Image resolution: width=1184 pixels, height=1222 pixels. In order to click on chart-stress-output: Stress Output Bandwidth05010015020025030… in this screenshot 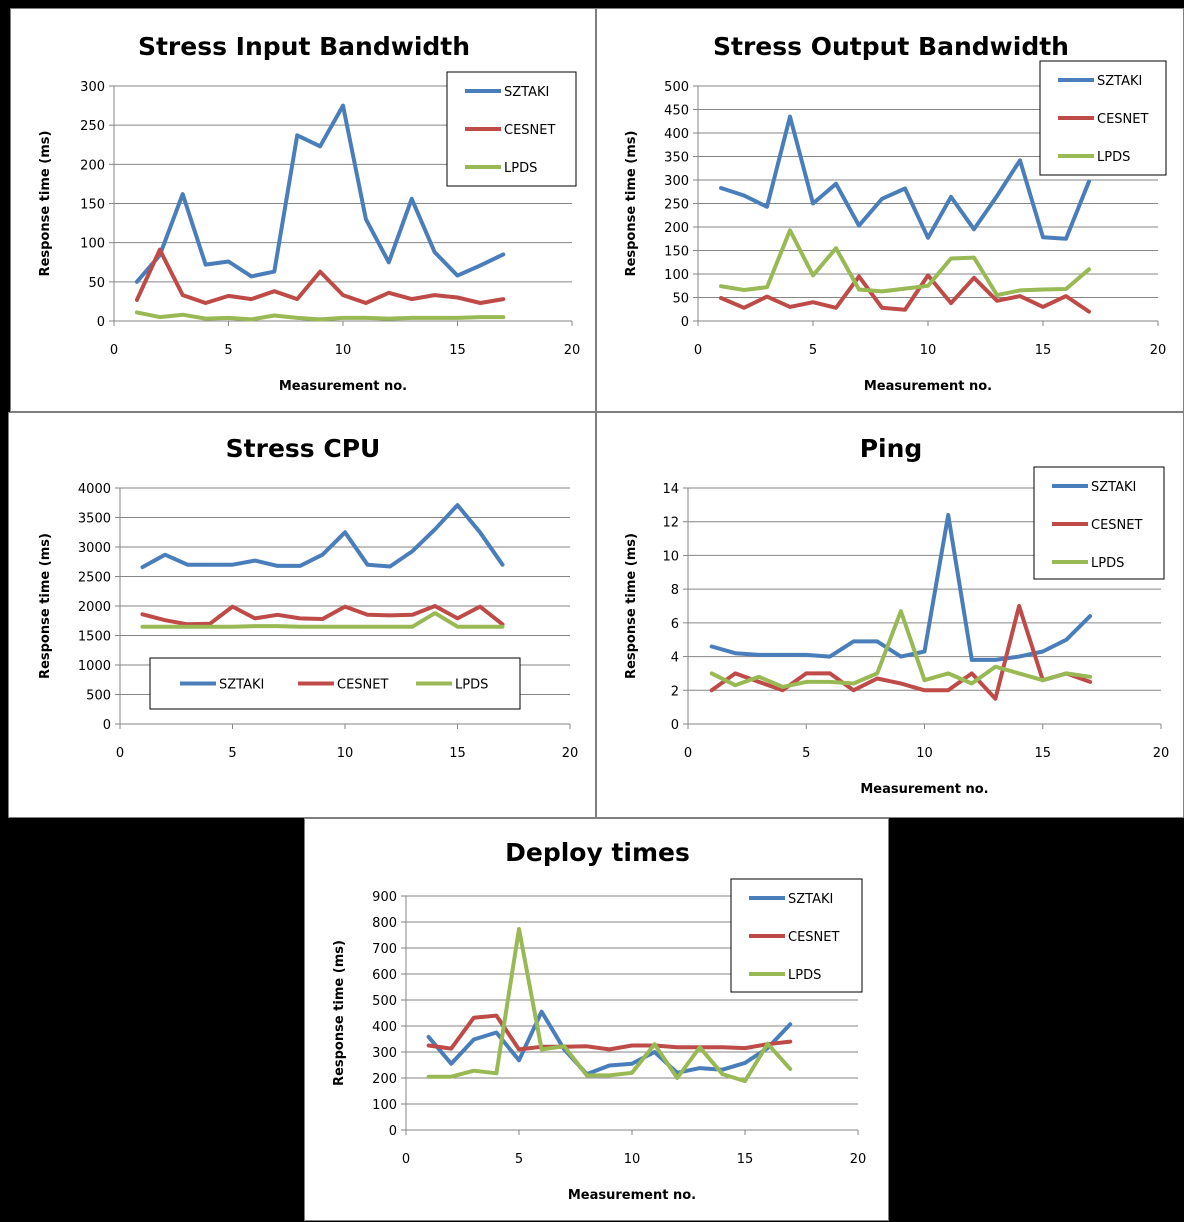, I will do `click(895, 213)`.